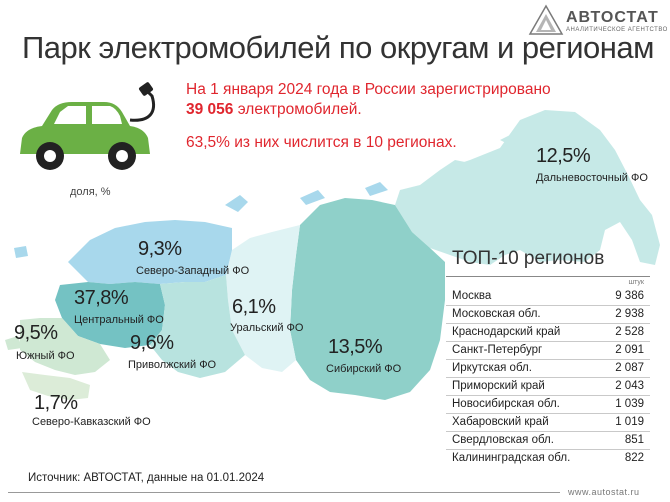 This screenshot has height=502, width=670. Describe the element at coordinates (592, 178) in the screenshot. I see `district-name-far-east: Дальневосточный ФО` at that location.